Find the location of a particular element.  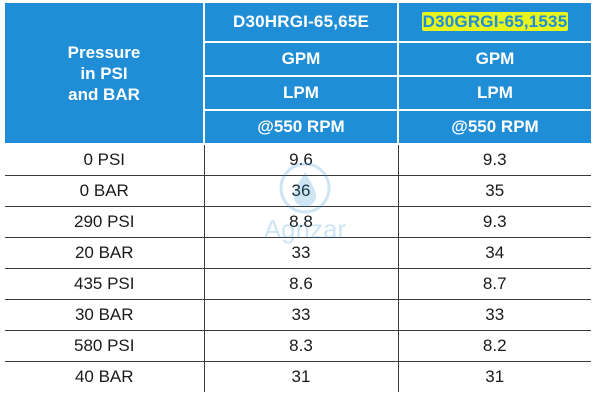

model-b-value-cell: 33 is located at coordinates (494, 315).